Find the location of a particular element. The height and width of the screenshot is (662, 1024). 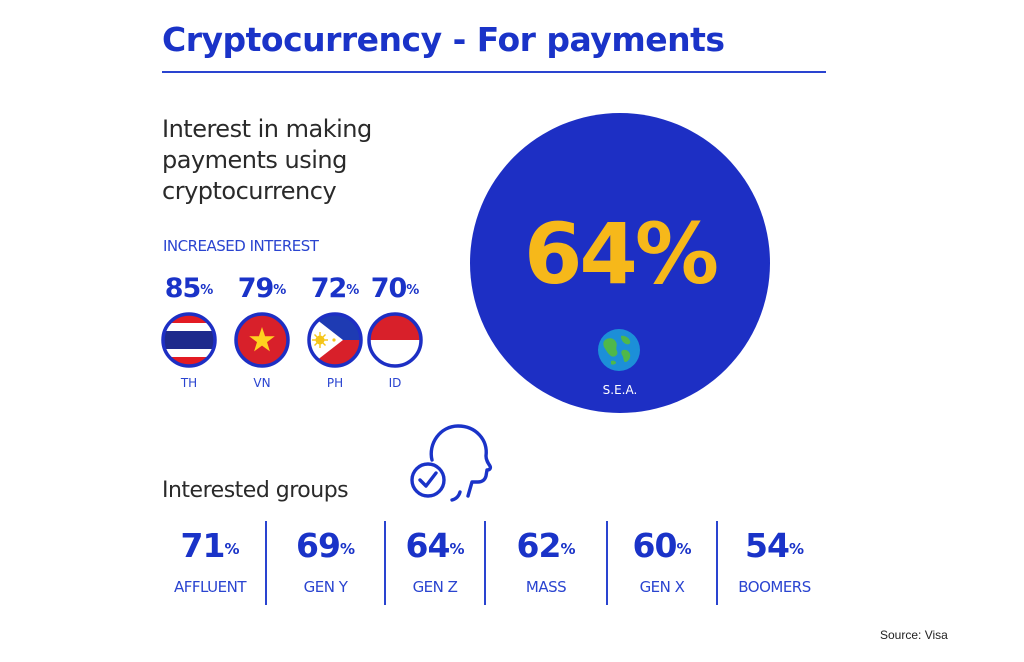

country-percent: 72% is located at coordinates (335, 288).